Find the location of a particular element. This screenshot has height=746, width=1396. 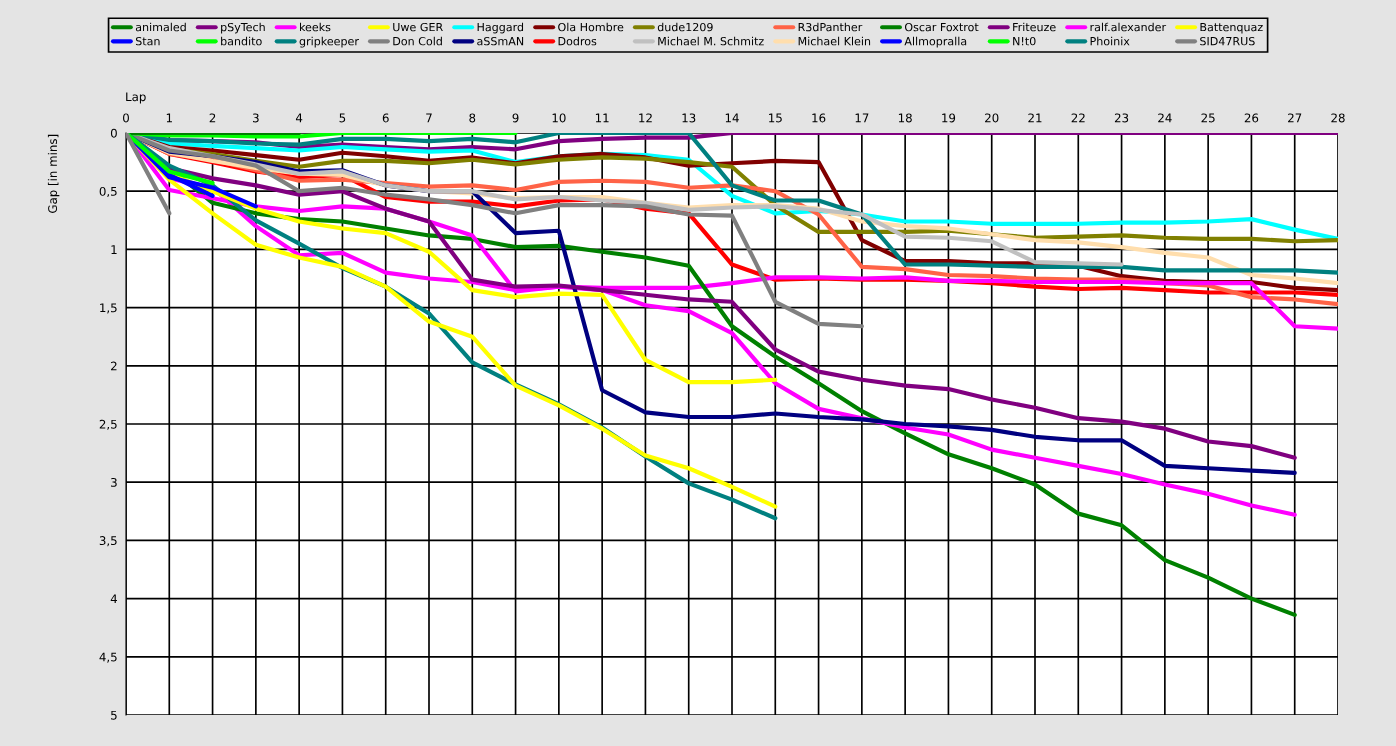

y-tick-label: 4,5 is located at coordinates (108, 657).